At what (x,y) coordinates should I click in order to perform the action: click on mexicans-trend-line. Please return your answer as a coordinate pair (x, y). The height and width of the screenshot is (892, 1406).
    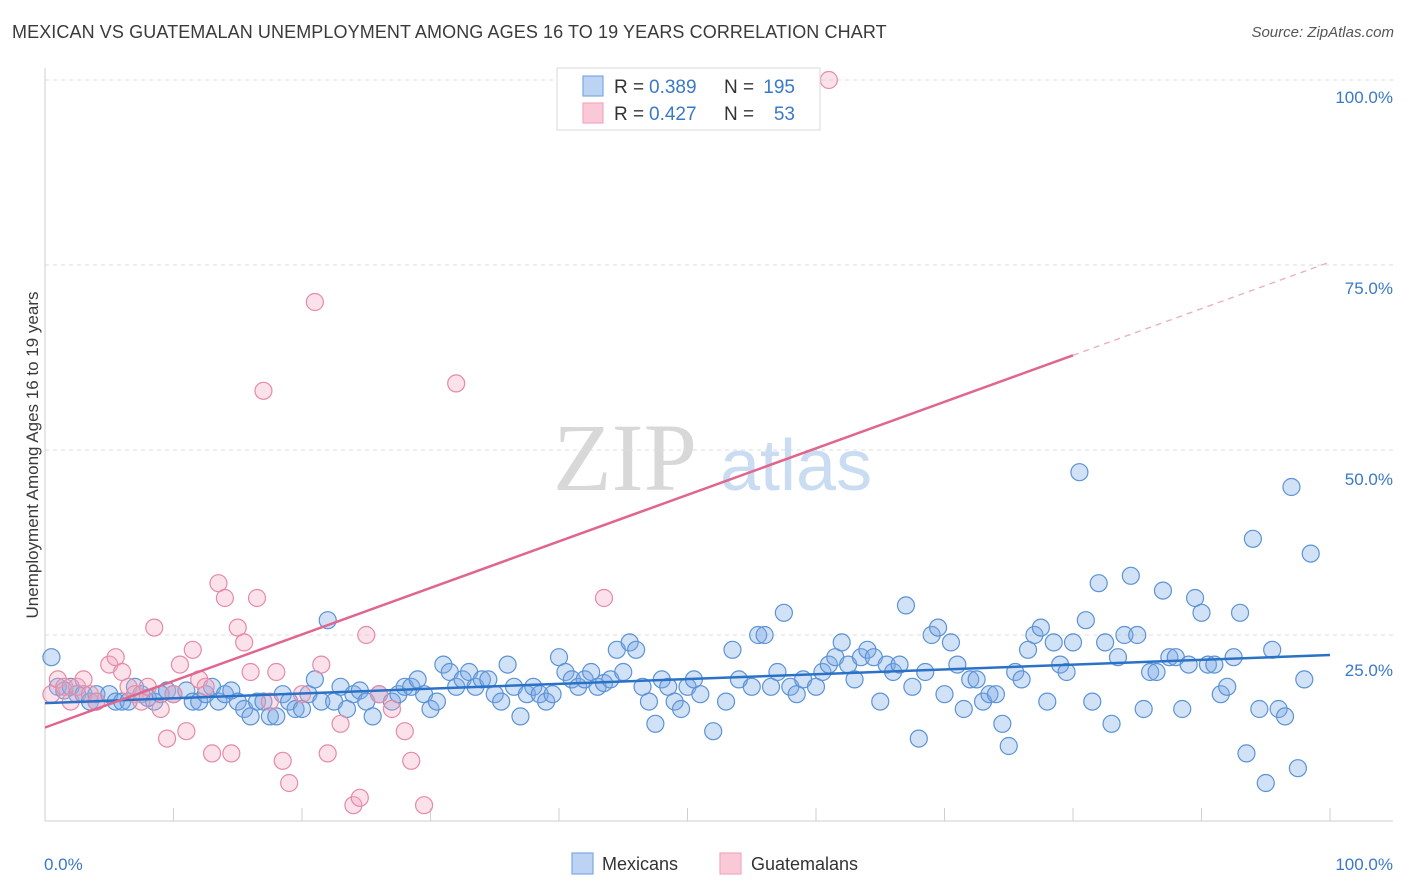
    Looking at the image, I should click on (687, 679).